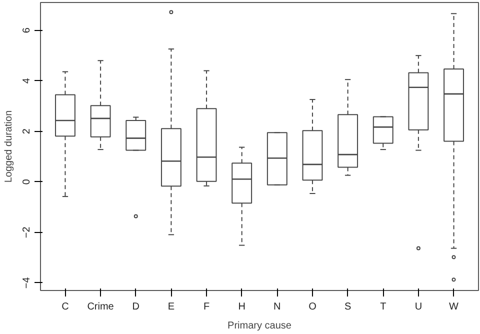  What do you see at coordinates (65, 307) in the screenshot?
I see `x-tick-label: C` at bounding box center [65, 307].